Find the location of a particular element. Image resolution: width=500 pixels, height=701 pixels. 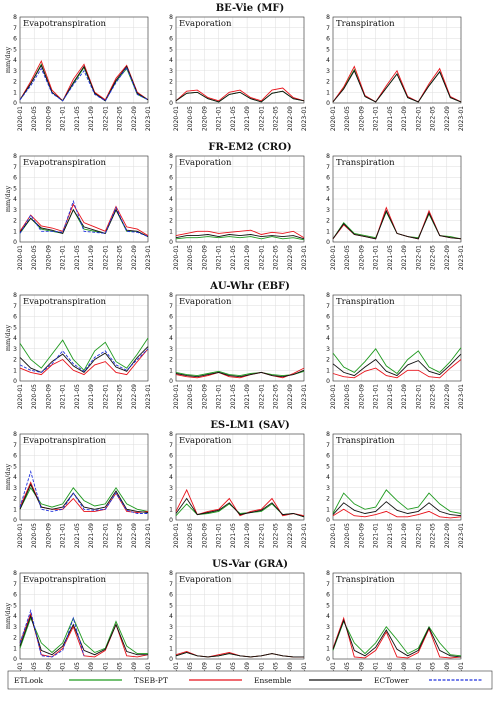

y-tick-label: 6 is located at coordinates (171, 178).